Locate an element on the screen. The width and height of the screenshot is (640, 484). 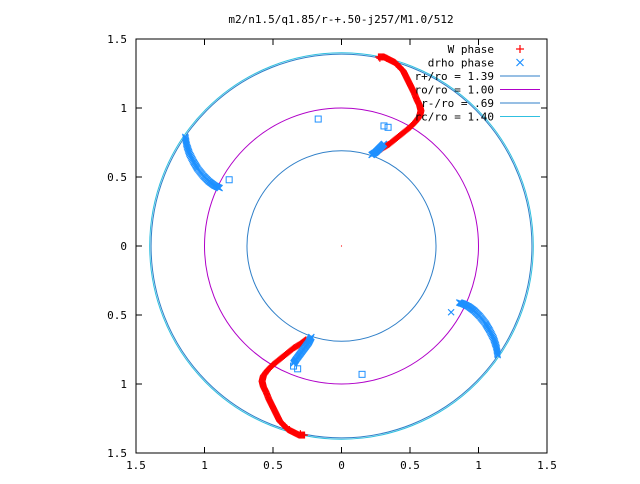
legend-label: drho phase is located at coordinates (461, 63).